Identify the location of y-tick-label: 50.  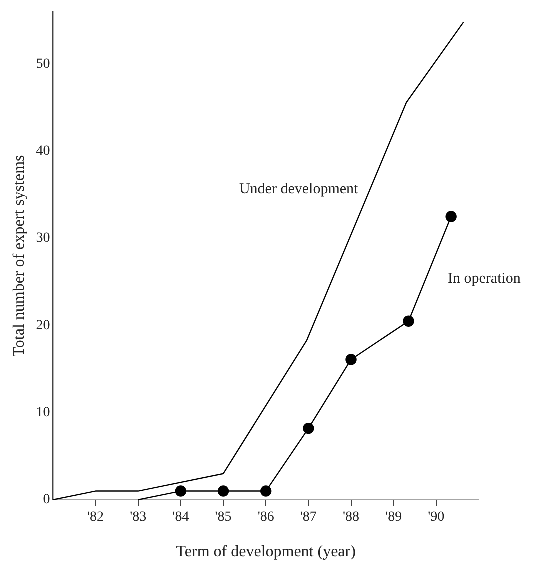
(43, 64).